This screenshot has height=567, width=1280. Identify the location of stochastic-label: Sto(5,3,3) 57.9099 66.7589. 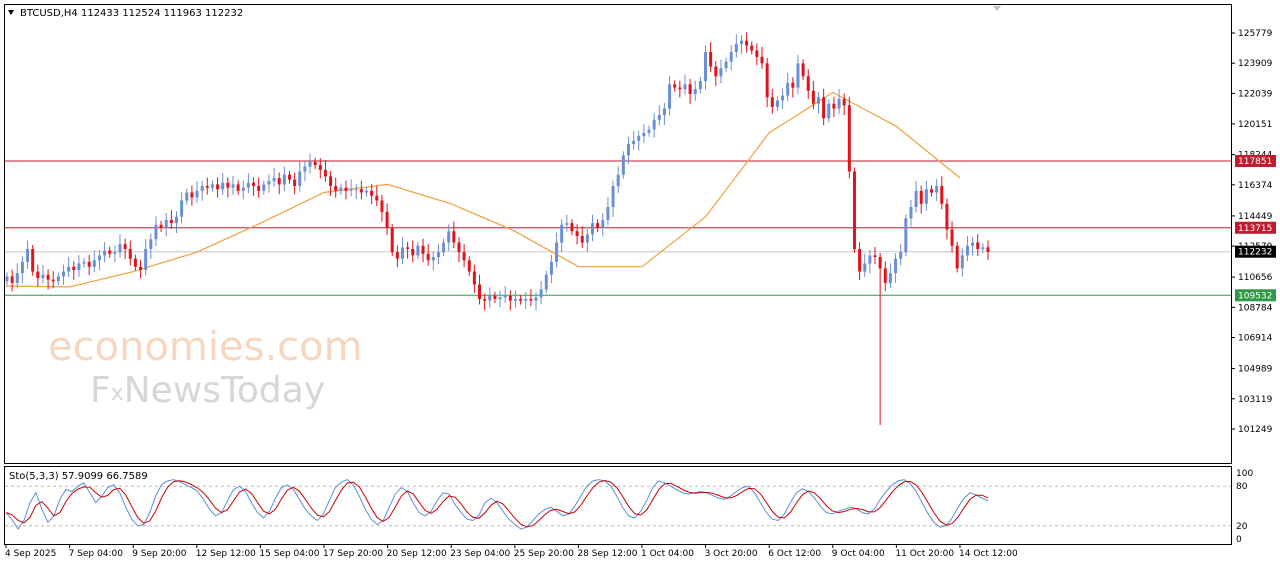
(78, 476).